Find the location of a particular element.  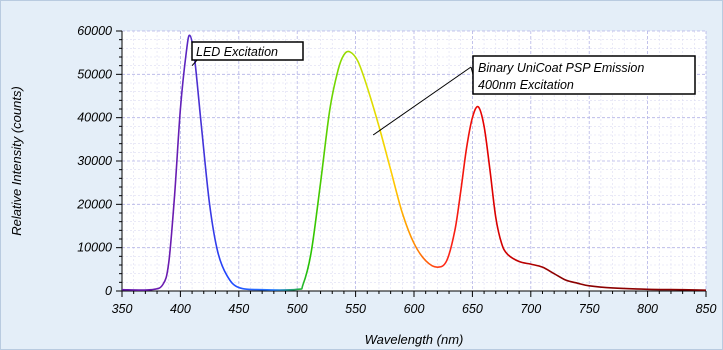

y-axis-label: Relative Intensity (counts) is located at coordinates (16, 161).